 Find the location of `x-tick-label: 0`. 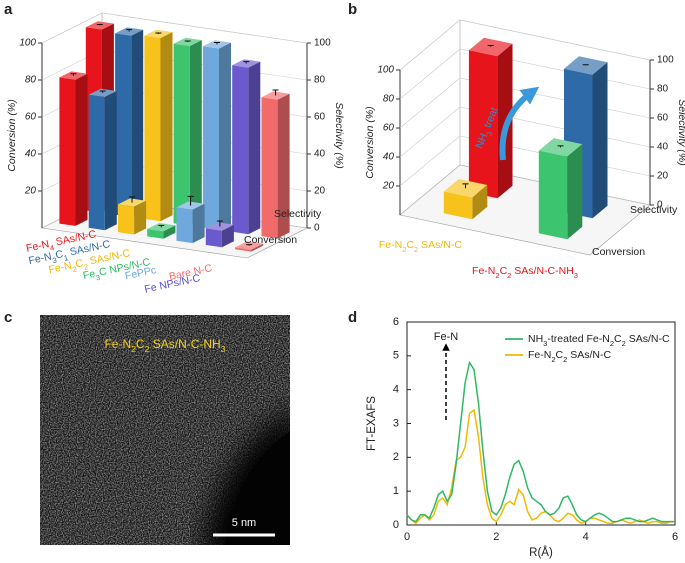

x-tick-label: 0 is located at coordinates (407, 537).